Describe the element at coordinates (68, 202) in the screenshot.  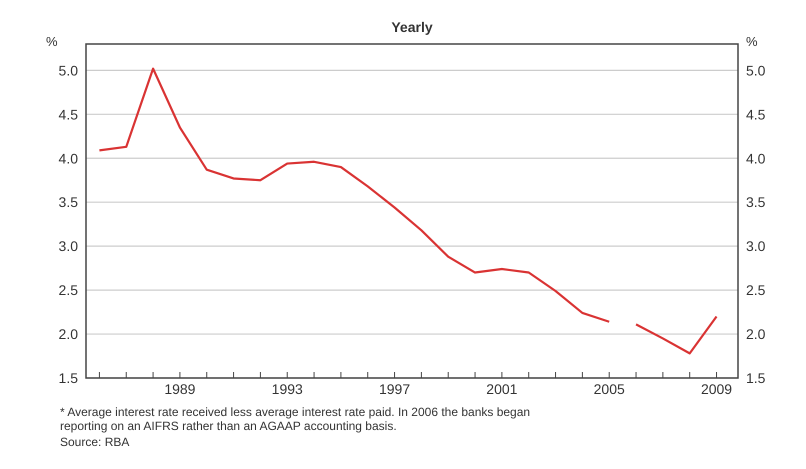
I see `y-tick-label: 3.5` at that location.